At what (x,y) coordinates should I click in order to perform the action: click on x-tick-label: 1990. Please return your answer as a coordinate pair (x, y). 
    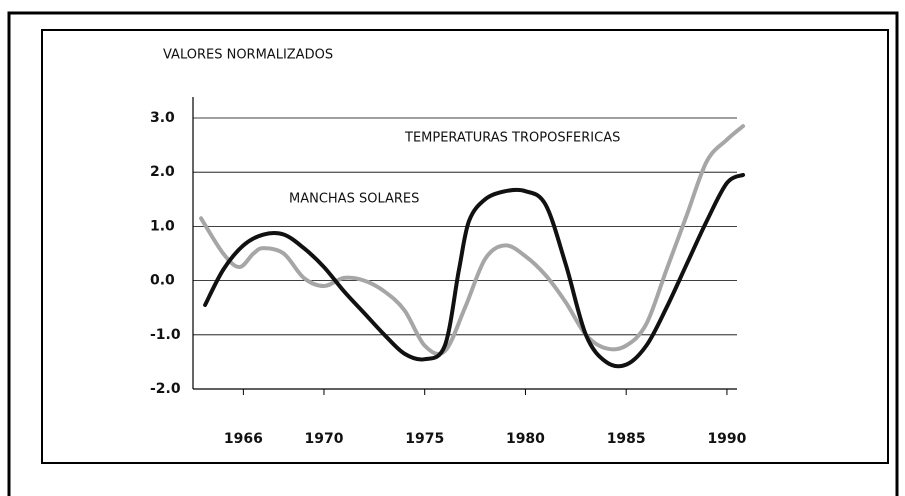
    Looking at the image, I should click on (726, 439).